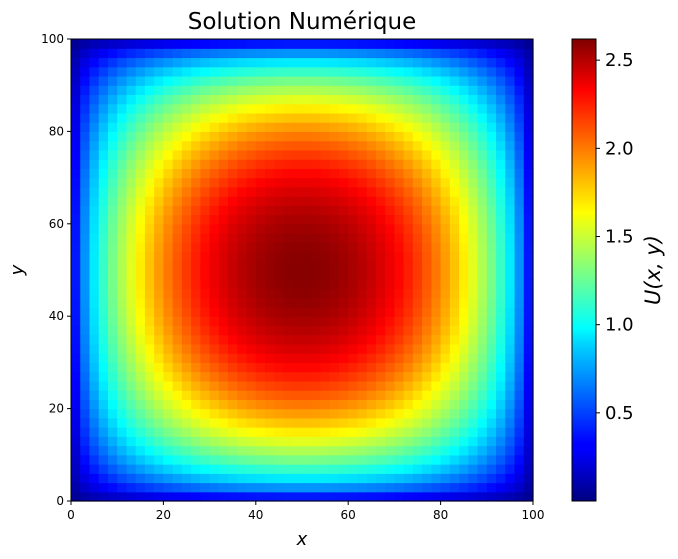 The width and height of the screenshot is (678, 559). Describe the element at coordinates (17, 270) in the screenshot. I see `y-axis-label: y` at that location.